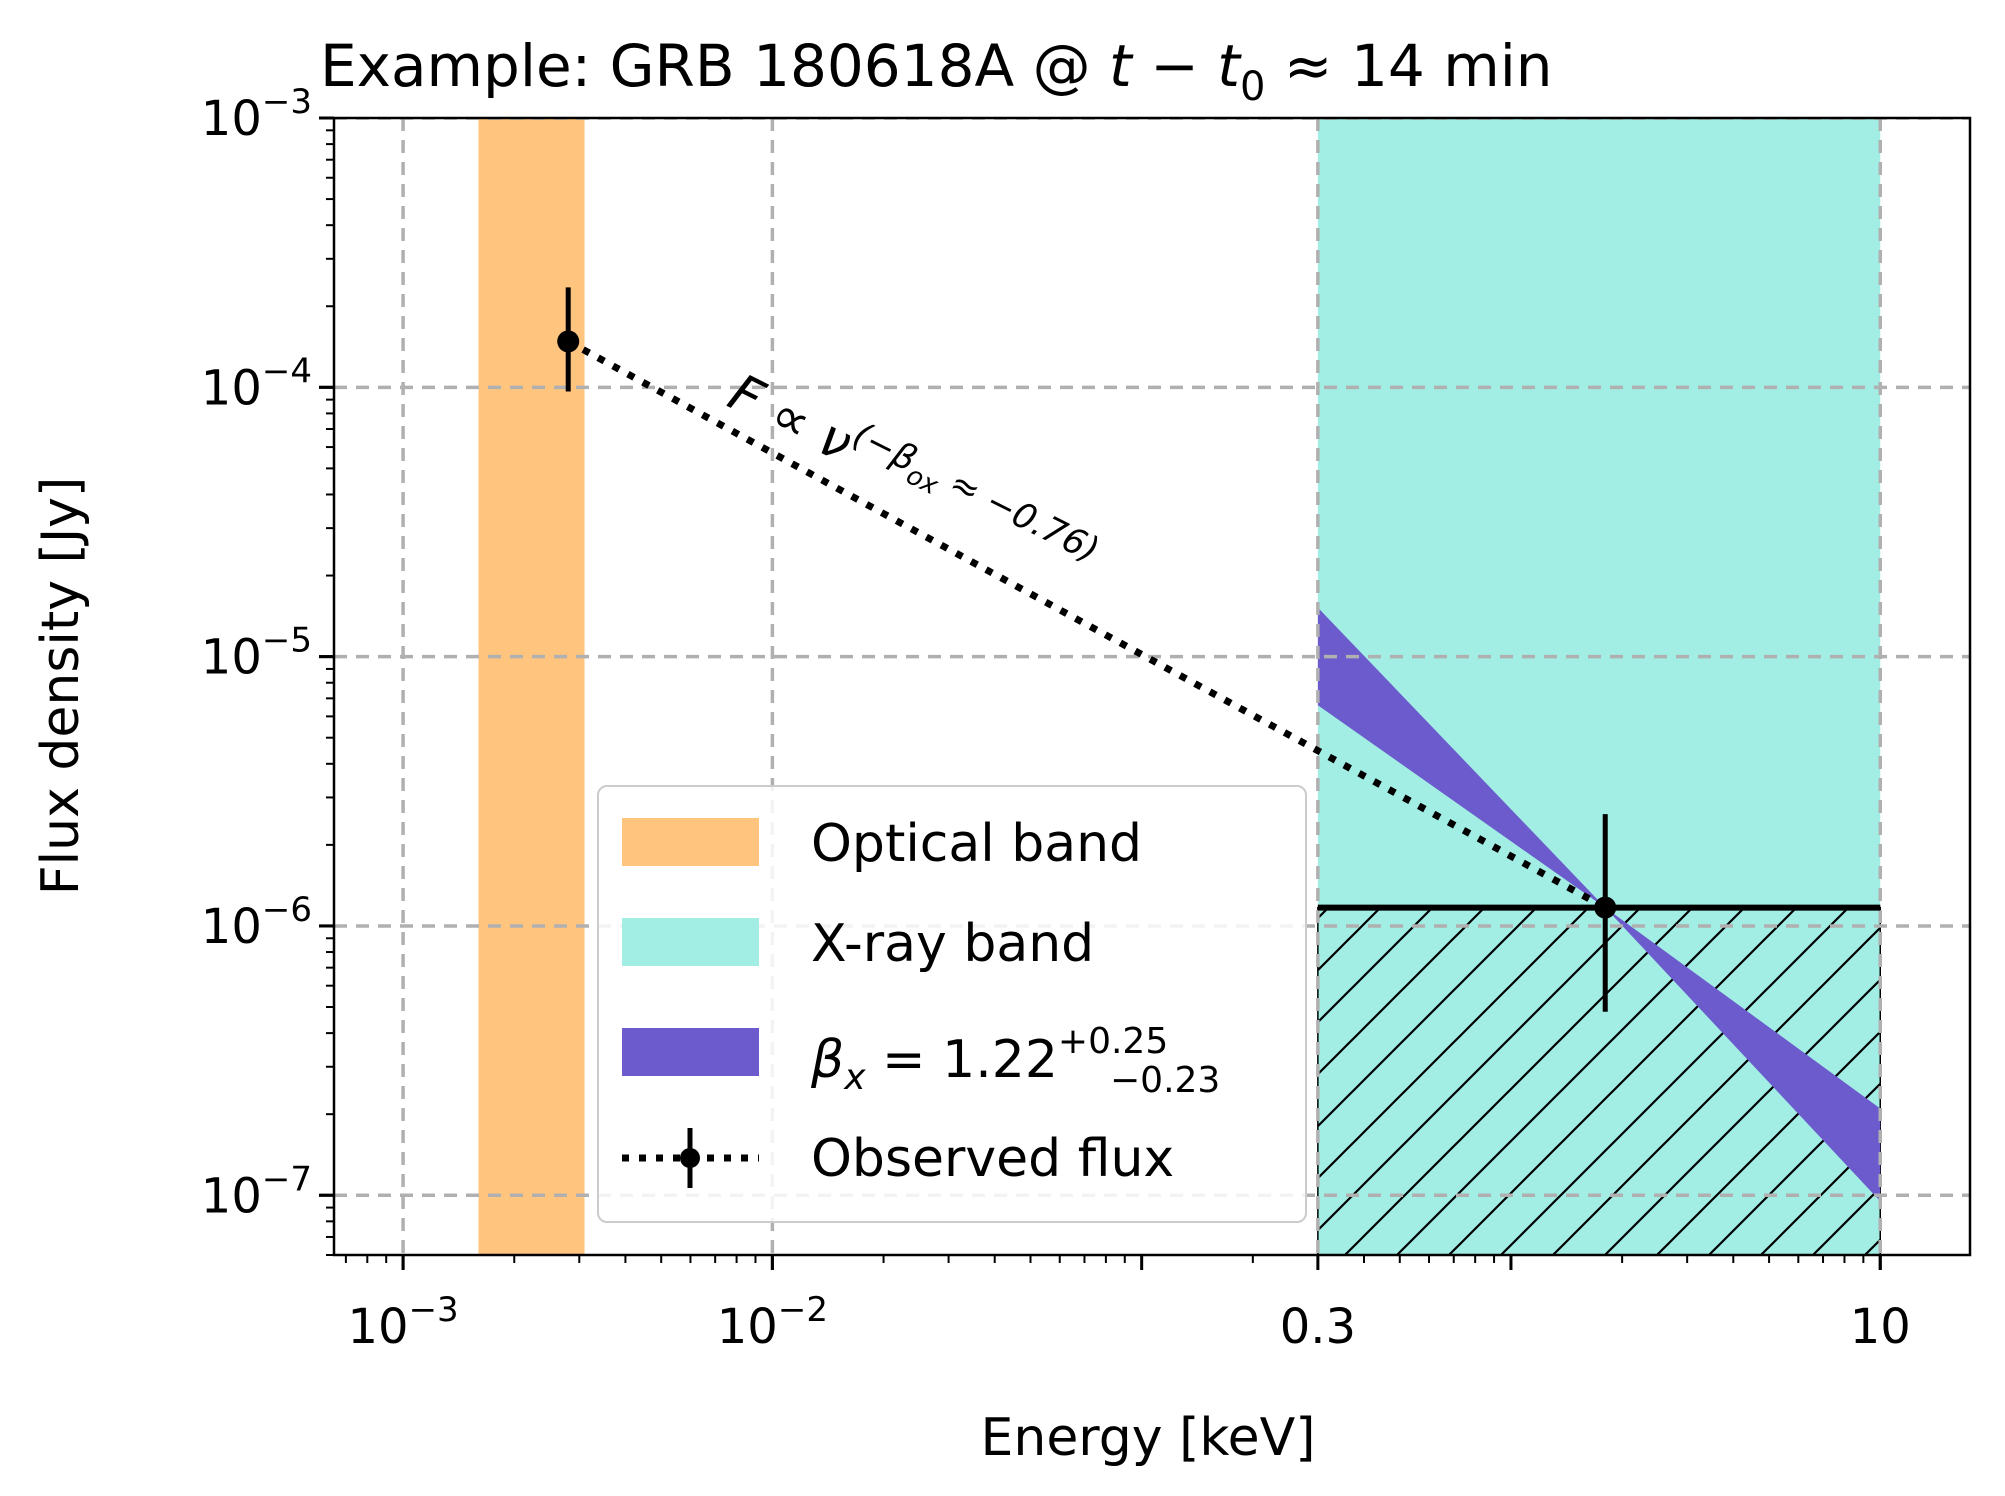 The height and width of the screenshot is (1496, 2005). What do you see at coordinates (1165, 1080) in the screenshot?
I see `legend-label-beta-lower: −0.23` at bounding box center [1165, 1080].